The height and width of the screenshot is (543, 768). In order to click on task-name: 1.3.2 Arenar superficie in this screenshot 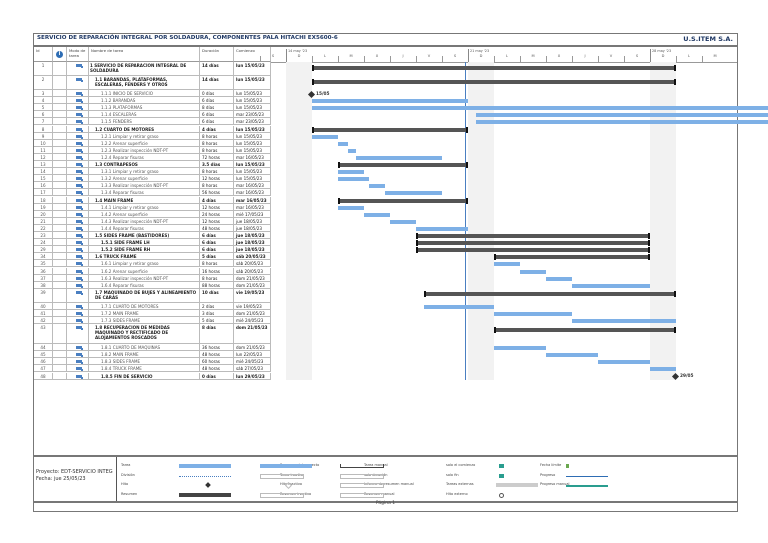, I will do `click(144, 178)`.